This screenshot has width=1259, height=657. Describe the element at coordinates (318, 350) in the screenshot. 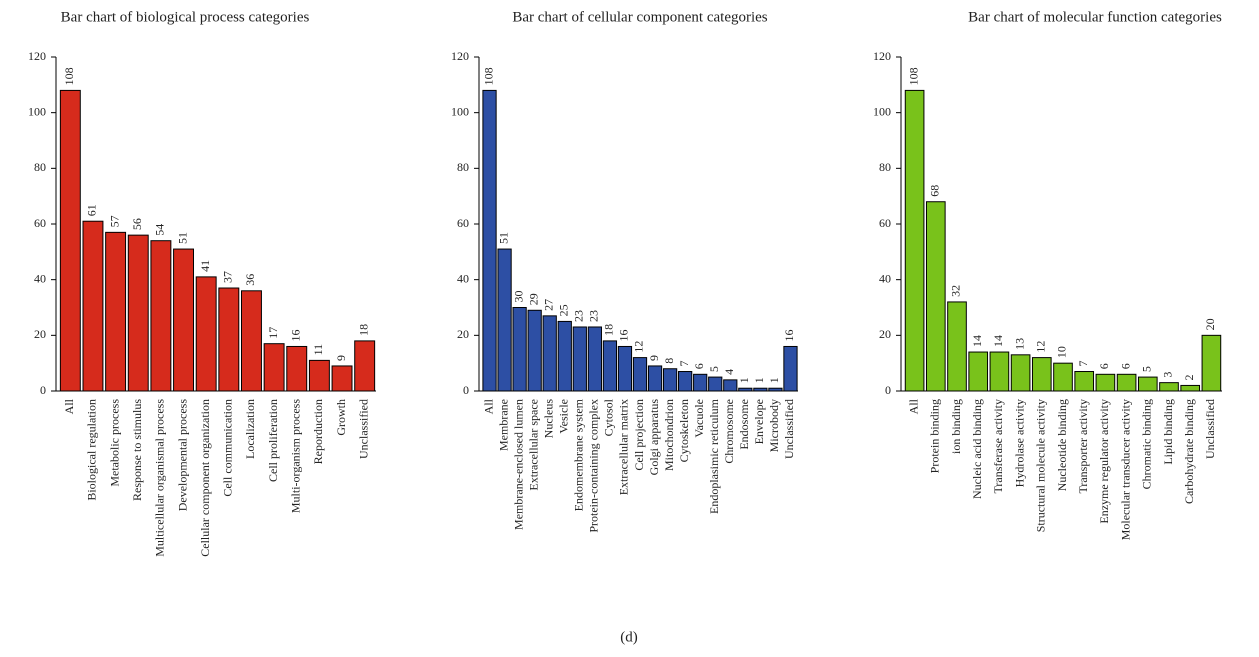

I see `data-label: 11` at that location.